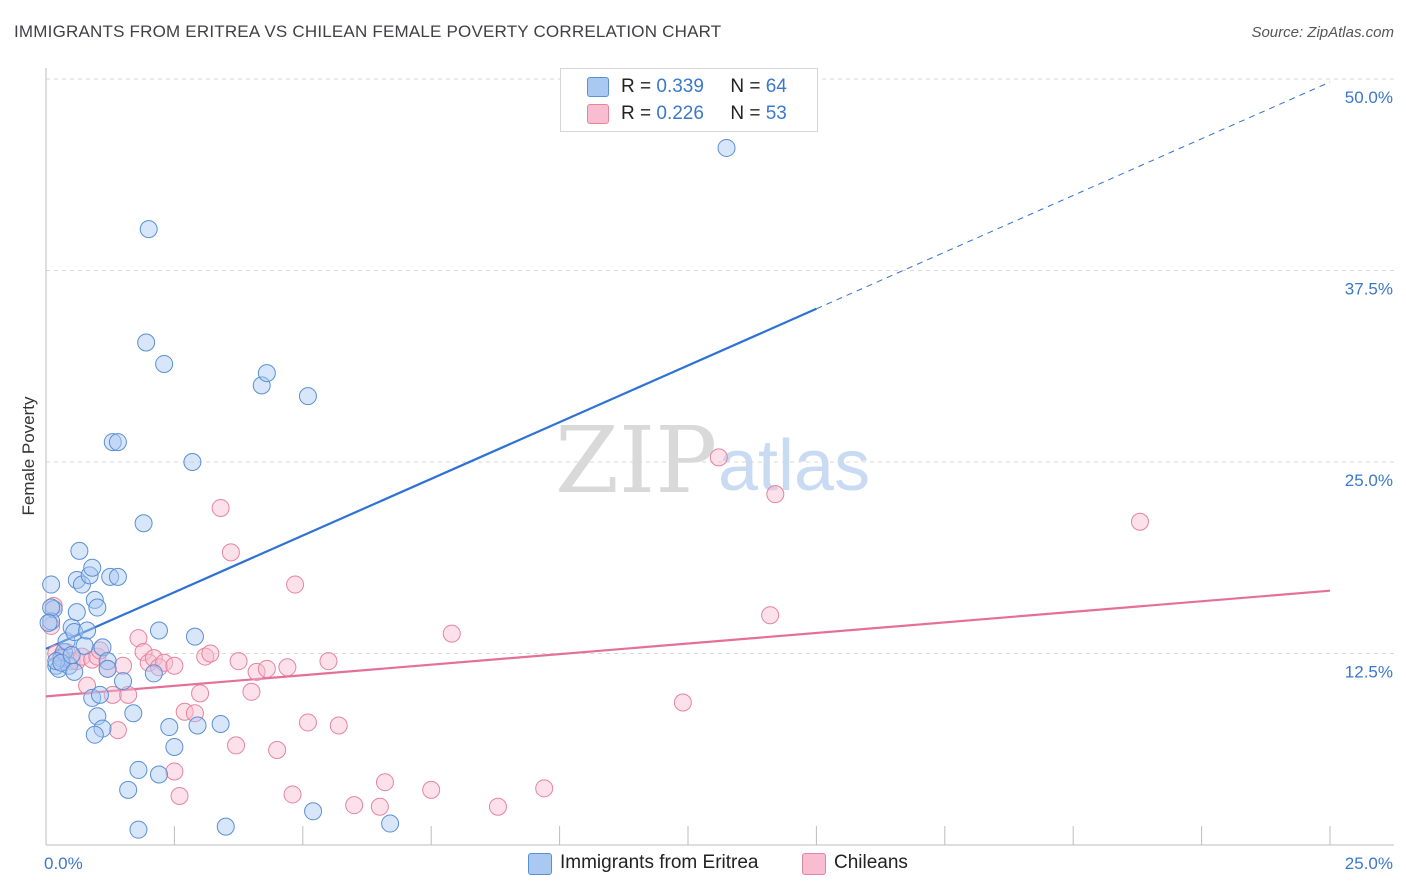 This screenshot has width=1406, height=892. Describe the element at coordinates (28, 456) in the screenshot. I see `y-axis-title: Female Poverty` at that location.